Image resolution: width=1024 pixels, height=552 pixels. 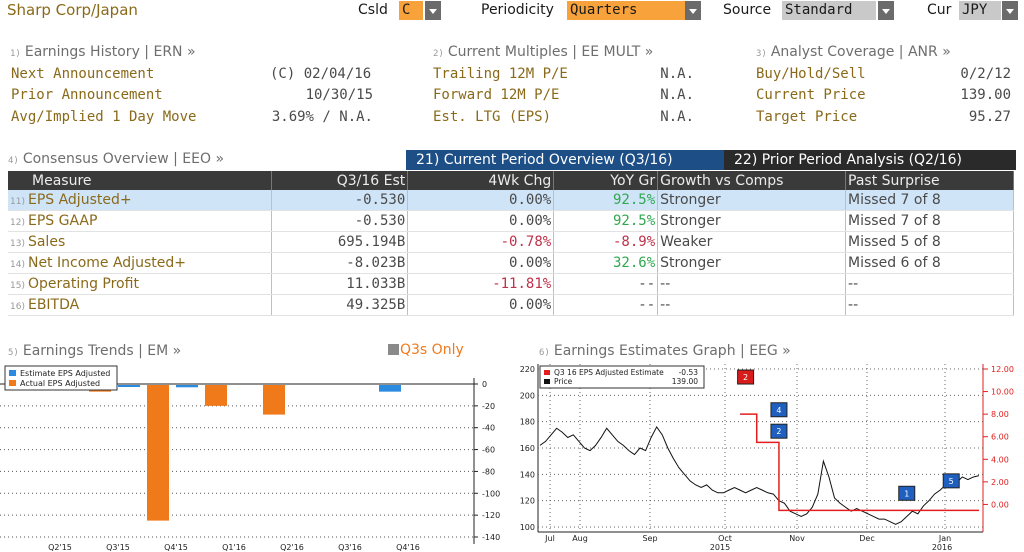 I want to click on measure-cell: Sales, so click(x=46, y=242).